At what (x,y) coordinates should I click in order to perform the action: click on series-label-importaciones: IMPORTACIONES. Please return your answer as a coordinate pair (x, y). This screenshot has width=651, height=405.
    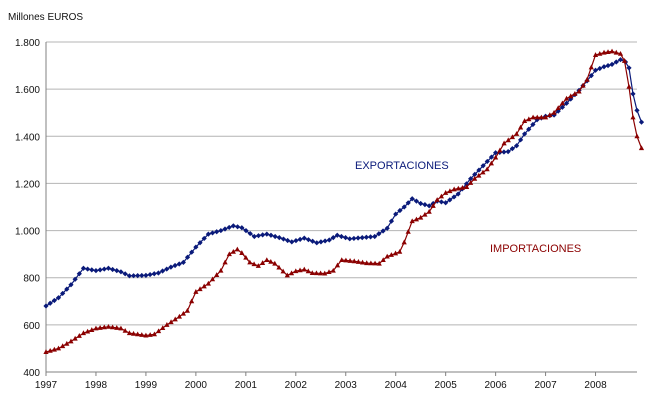
    Looking at the image, I should click on (535, 249).